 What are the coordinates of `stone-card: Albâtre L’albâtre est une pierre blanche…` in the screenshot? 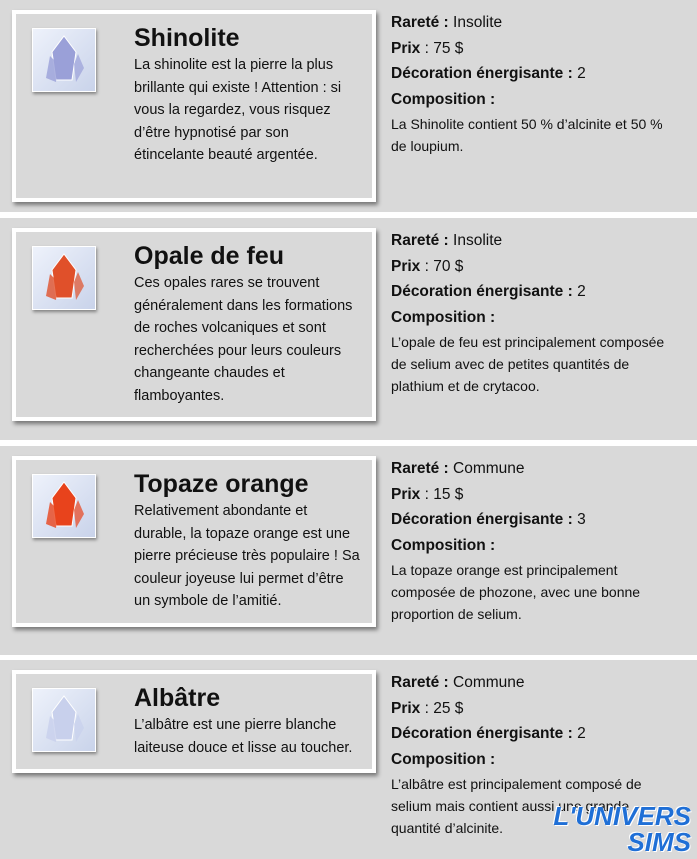 It's located at (194, 721).